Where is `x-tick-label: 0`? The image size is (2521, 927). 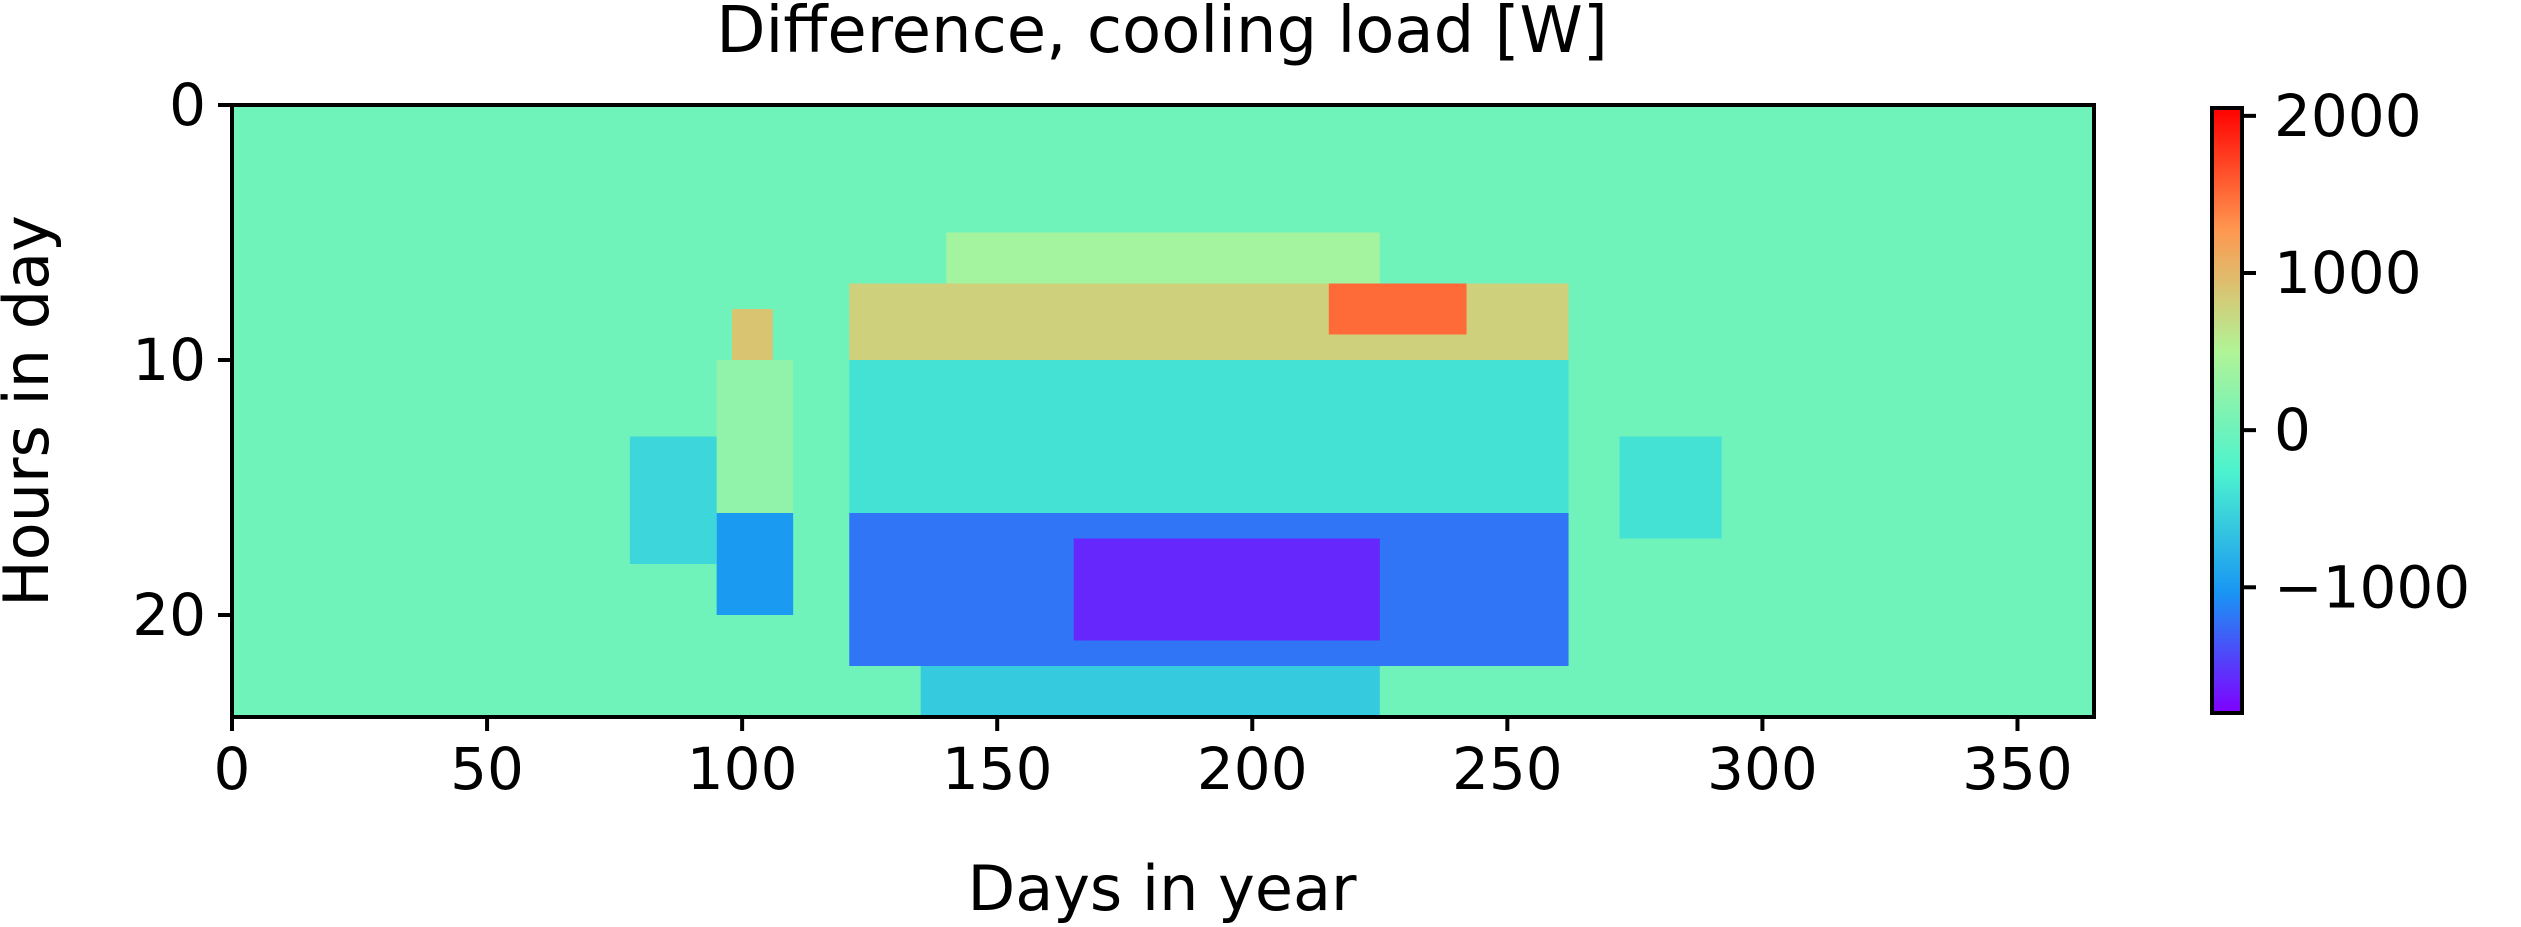
x-tick-label: 0 is located at coordinates (232, 769).